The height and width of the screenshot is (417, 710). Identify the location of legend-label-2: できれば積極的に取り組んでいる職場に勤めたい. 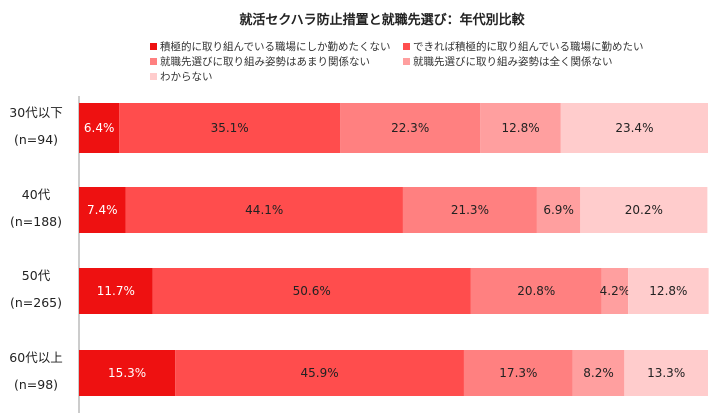
(528, 46).